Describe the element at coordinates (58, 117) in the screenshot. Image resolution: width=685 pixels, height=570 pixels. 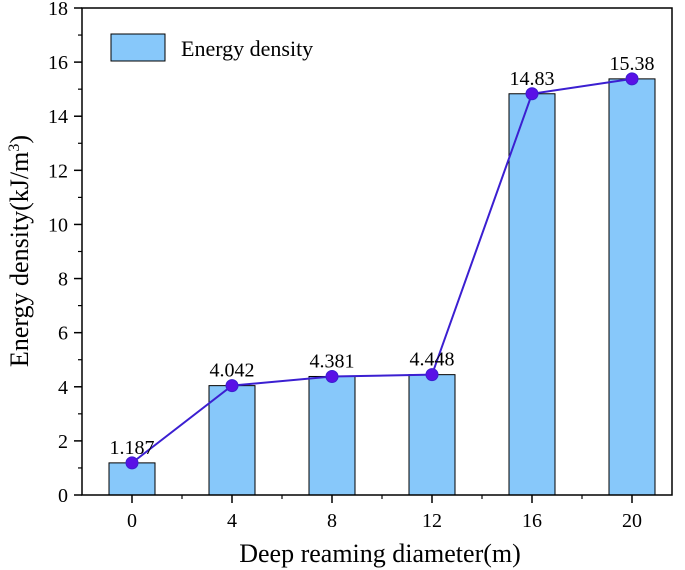
I see `y-tick-label: 14` at that location.